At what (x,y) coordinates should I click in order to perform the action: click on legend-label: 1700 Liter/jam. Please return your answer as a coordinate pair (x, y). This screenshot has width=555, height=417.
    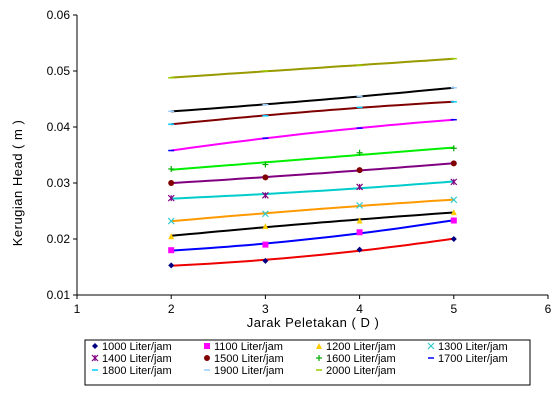
    Looking at the image, I should click on (473, 359).